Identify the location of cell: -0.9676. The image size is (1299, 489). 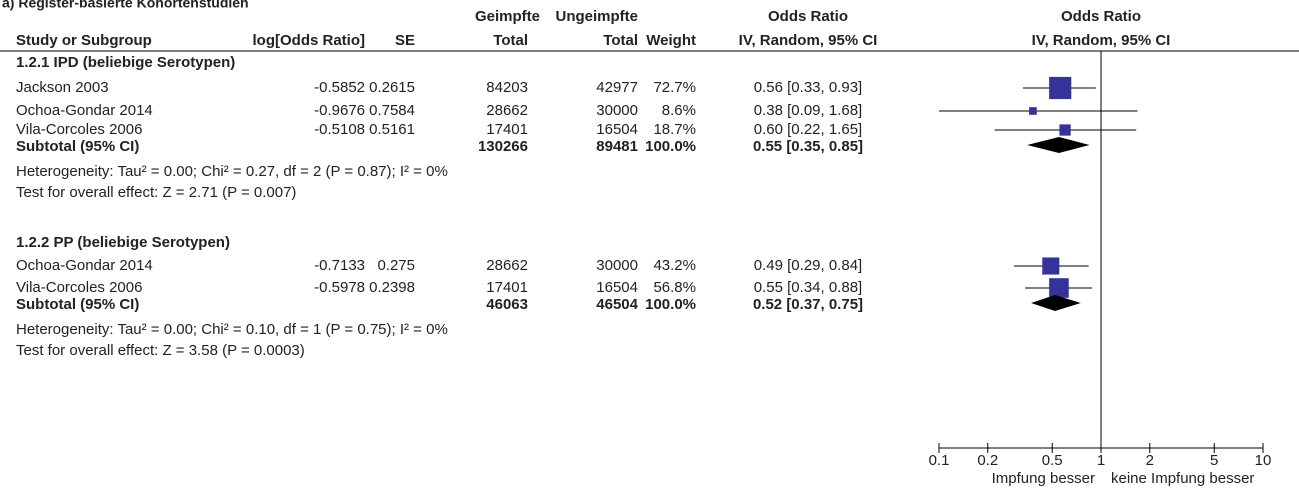
(339, 110).